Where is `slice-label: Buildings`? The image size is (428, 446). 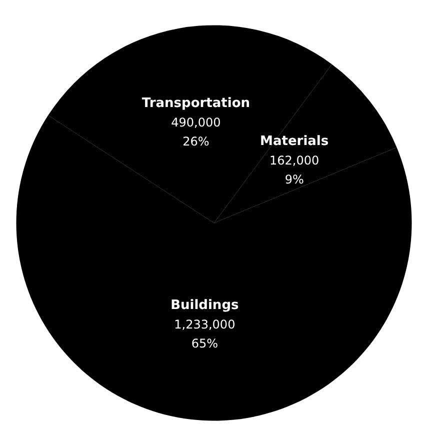
slice-label: Buildings is located at coordinates (204, 305).